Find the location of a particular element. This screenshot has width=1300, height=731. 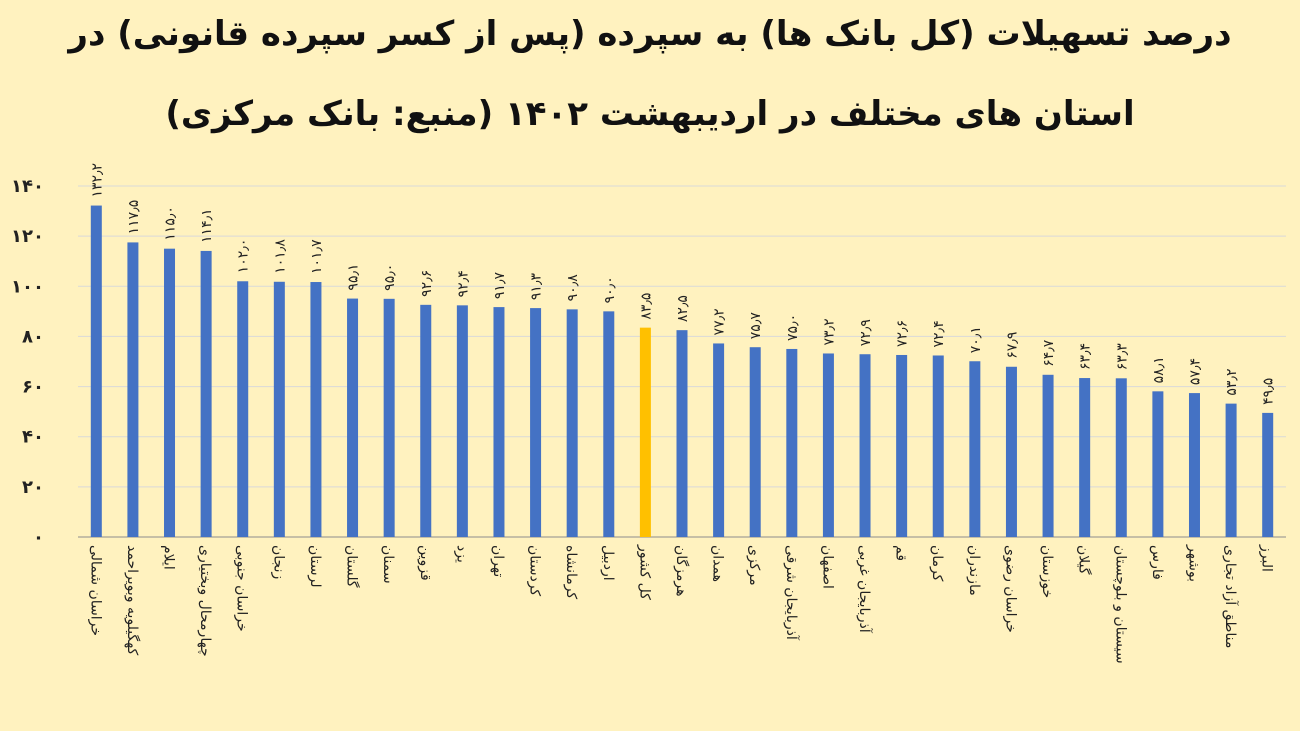

x-tick-label: همدان is located at coordinates (718, 563).